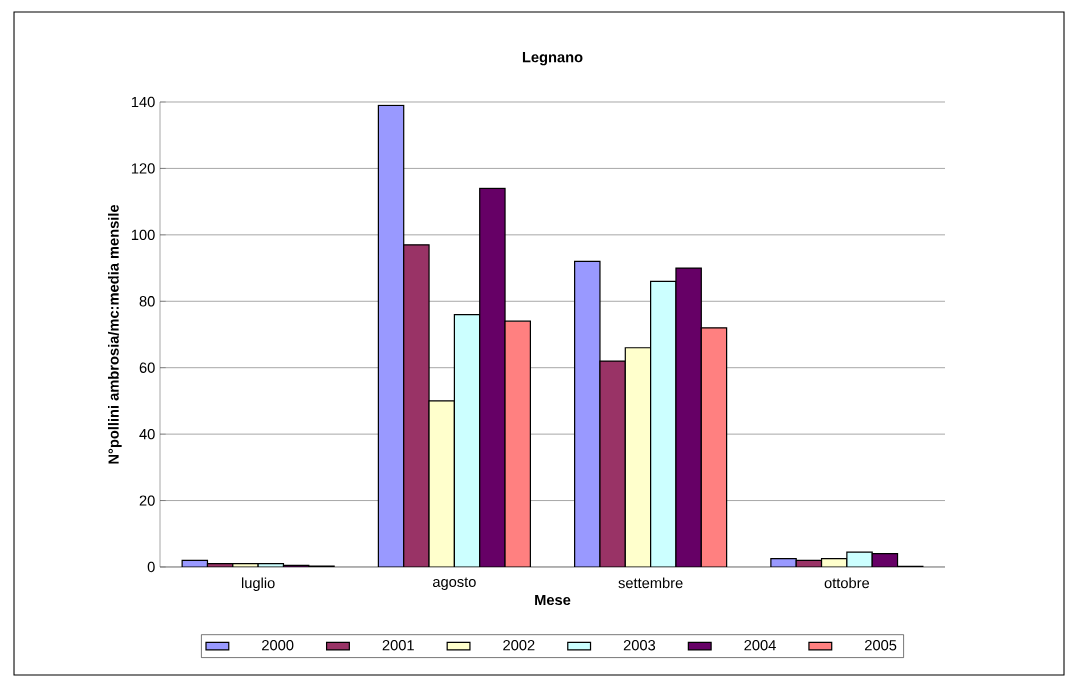 Image resolution: width=1080 pixels, height=677 pixels. Describe the element at coordinates (398, 645) in the screenshot. I see `legend-label: 2001` at that location.